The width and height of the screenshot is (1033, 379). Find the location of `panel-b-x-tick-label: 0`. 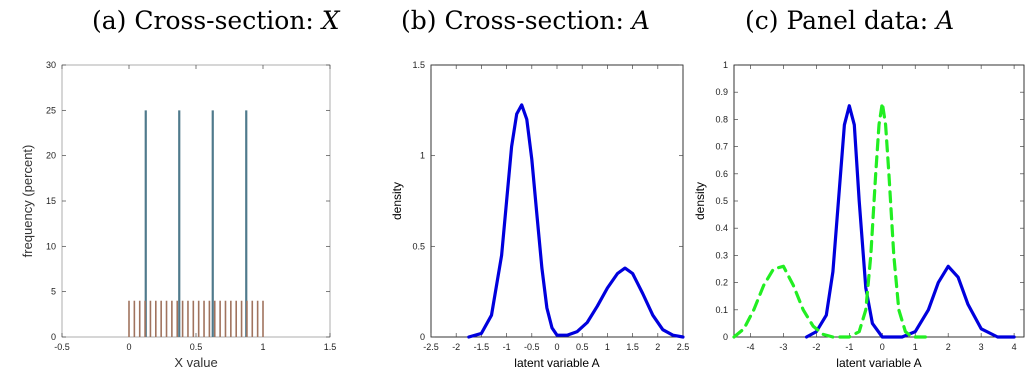

panel-b-x-tick-label: 0 is located at coordinates (556, 347).